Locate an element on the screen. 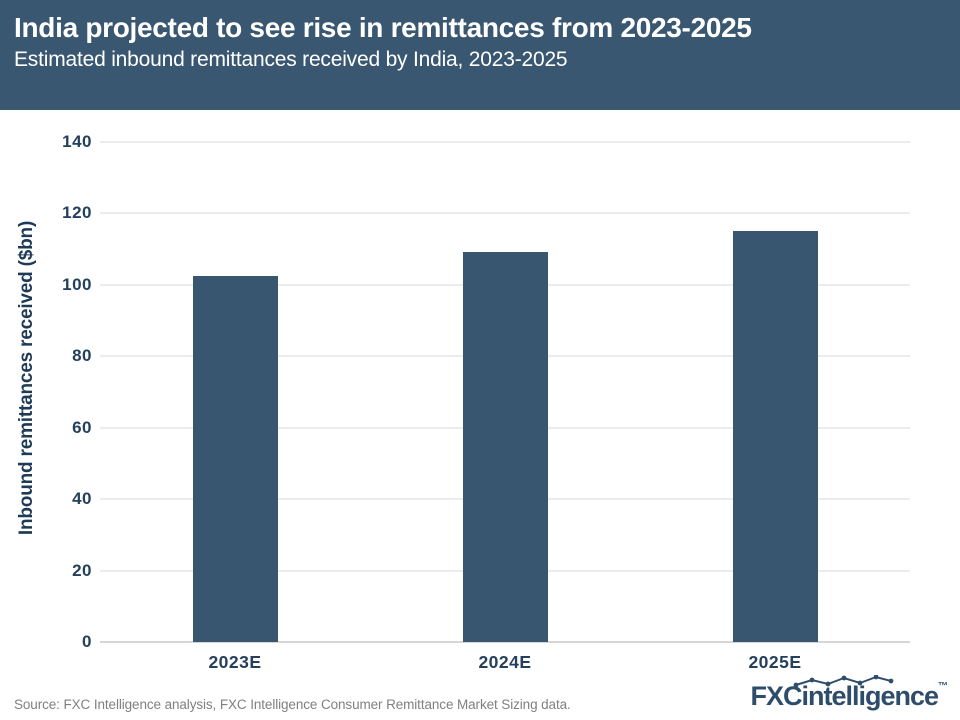 The image size is (960, 720). x-tick-label-2023E: 2023E is located at coordinates (235, 662).